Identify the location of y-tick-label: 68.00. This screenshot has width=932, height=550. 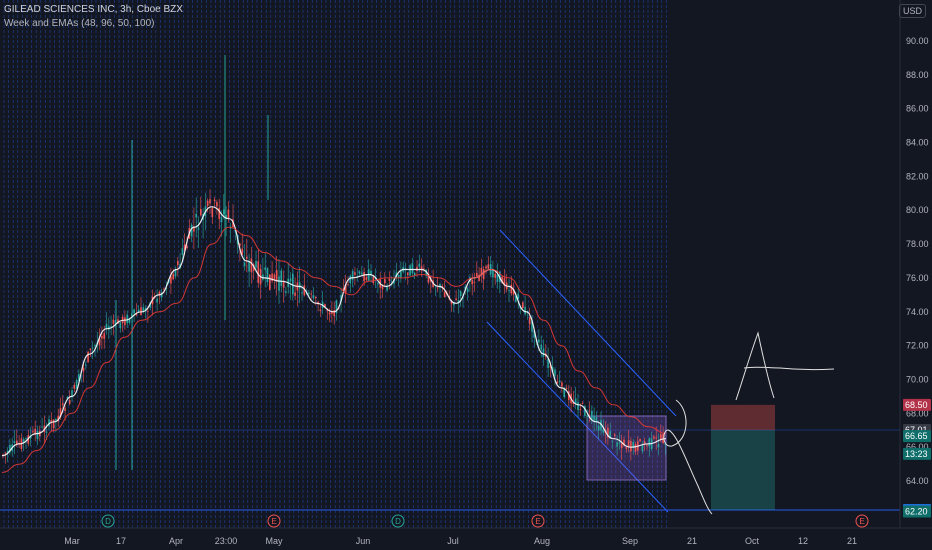
(917, 413).